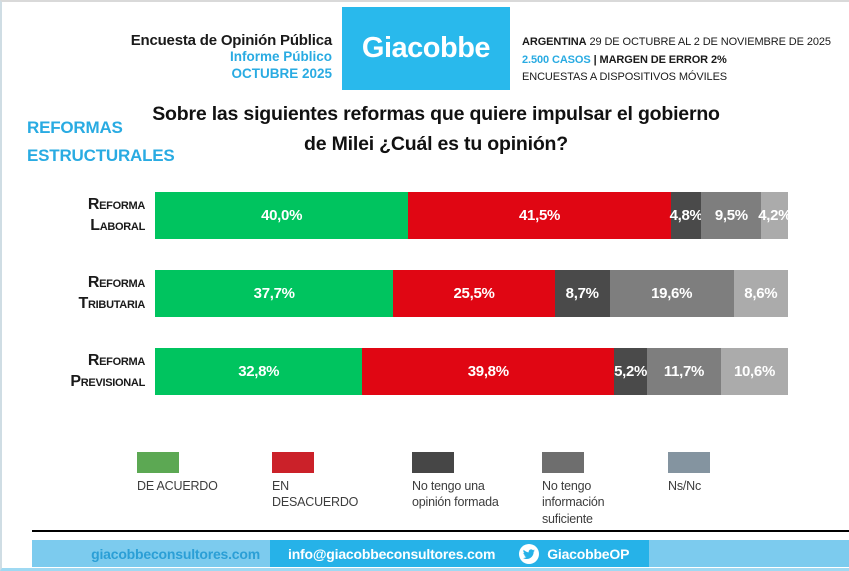 This screenshot has width=849, height=571. I want to click on website-link: giacobbeconsultores.com, so click(175, 553).